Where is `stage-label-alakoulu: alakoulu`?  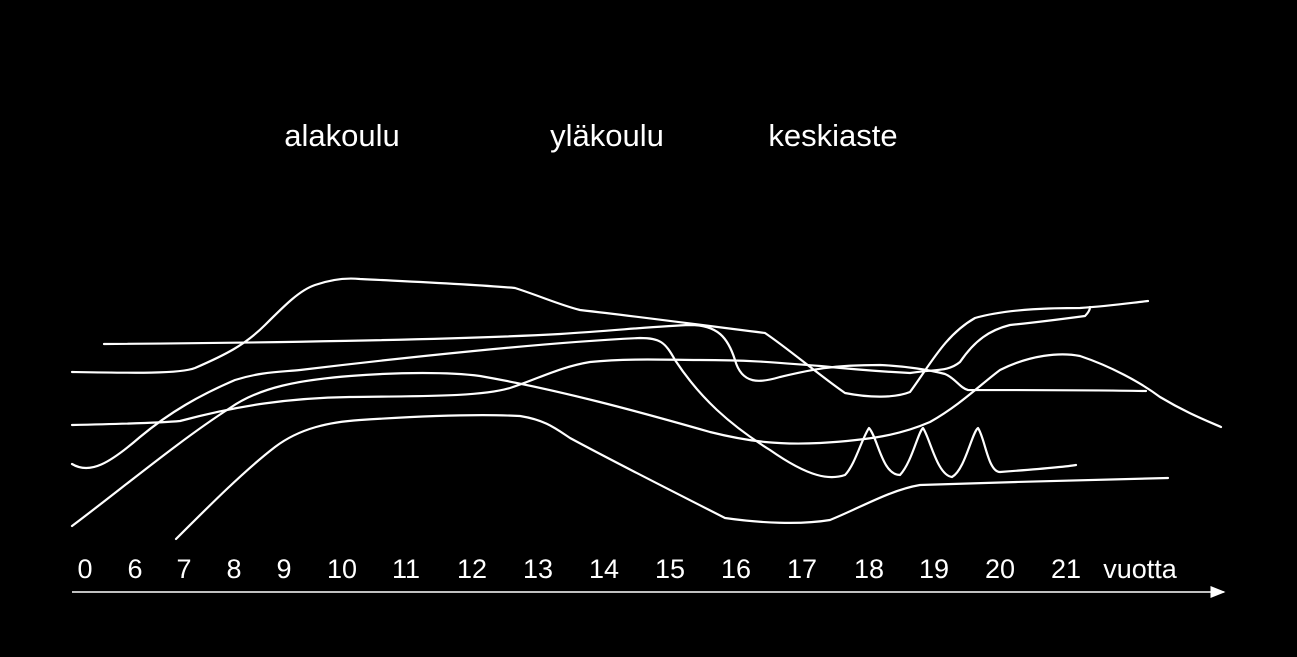 stage-label-alakoulu: alakoulu is located at coordinates (341, 135).